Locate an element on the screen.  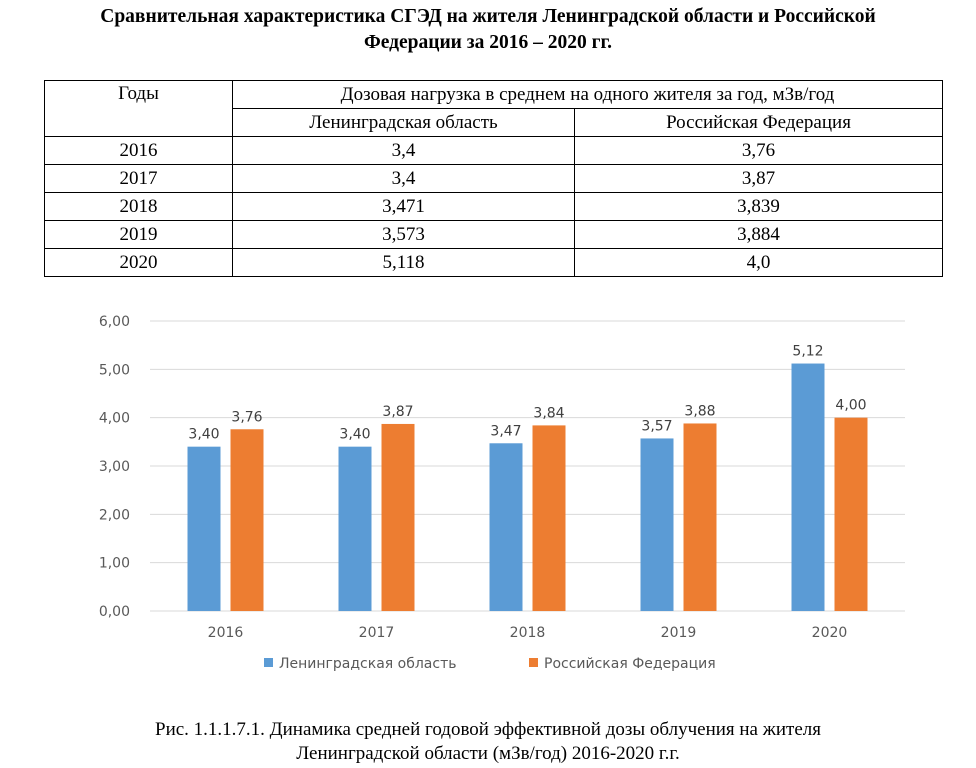
header-years: Годы is located at coordinates (138, 108).